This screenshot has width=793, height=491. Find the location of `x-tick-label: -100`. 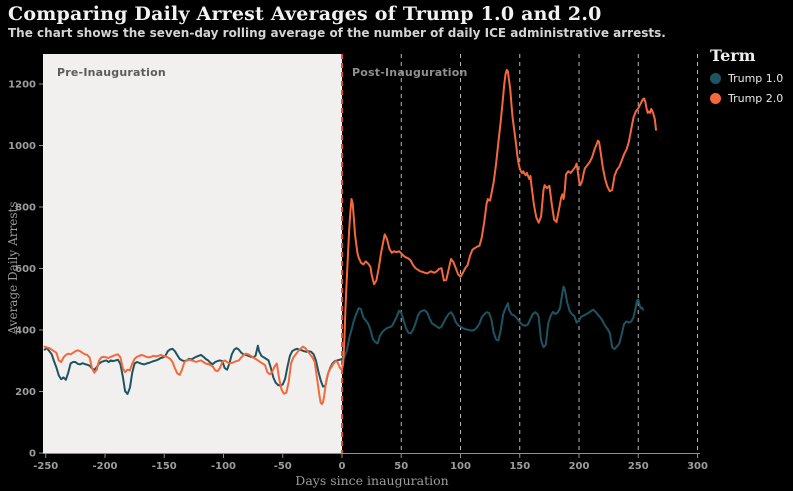

x-tick-label: -100 is located at coordinates (223, 466).